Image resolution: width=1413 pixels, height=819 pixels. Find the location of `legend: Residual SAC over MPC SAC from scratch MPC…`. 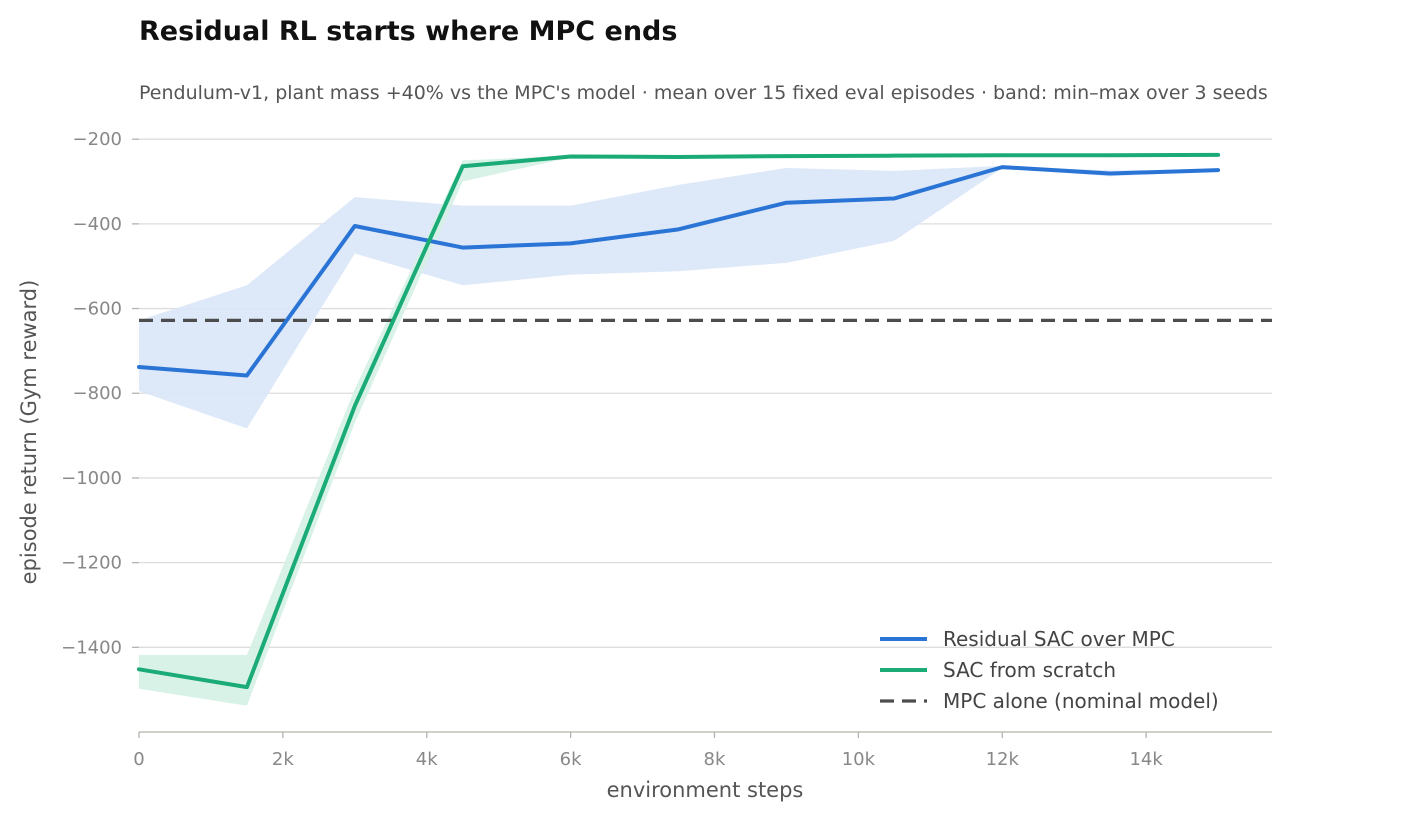

legend: Residual SAC over MPC SAC from scratch MPC… is located at coordinates (1049, 670).